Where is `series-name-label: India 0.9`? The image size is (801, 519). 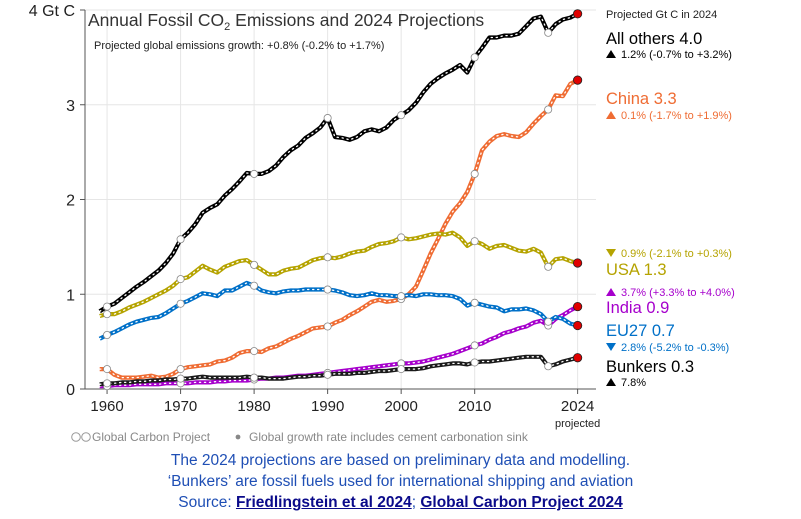 series-name-label: India 0.9 is located at coordinates (637, 308).